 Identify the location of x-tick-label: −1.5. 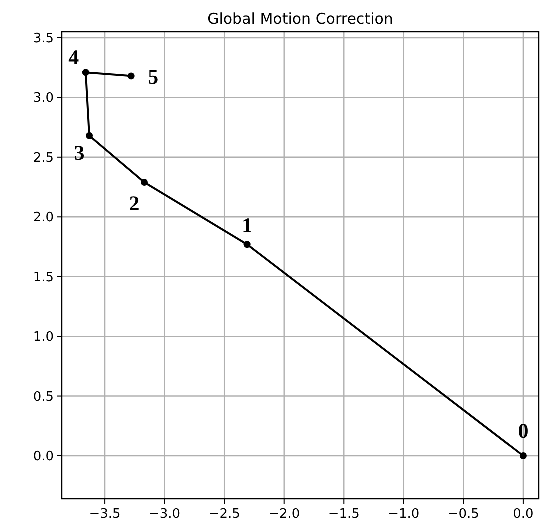
(344, 514).